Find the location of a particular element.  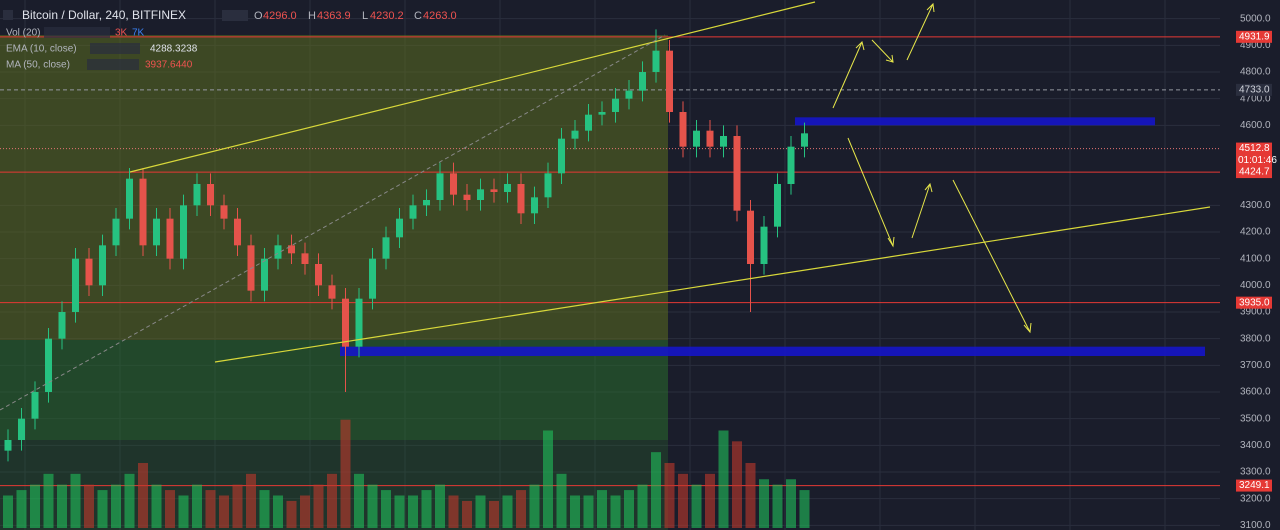

range-box-lower is located at coordinates (334, 390).